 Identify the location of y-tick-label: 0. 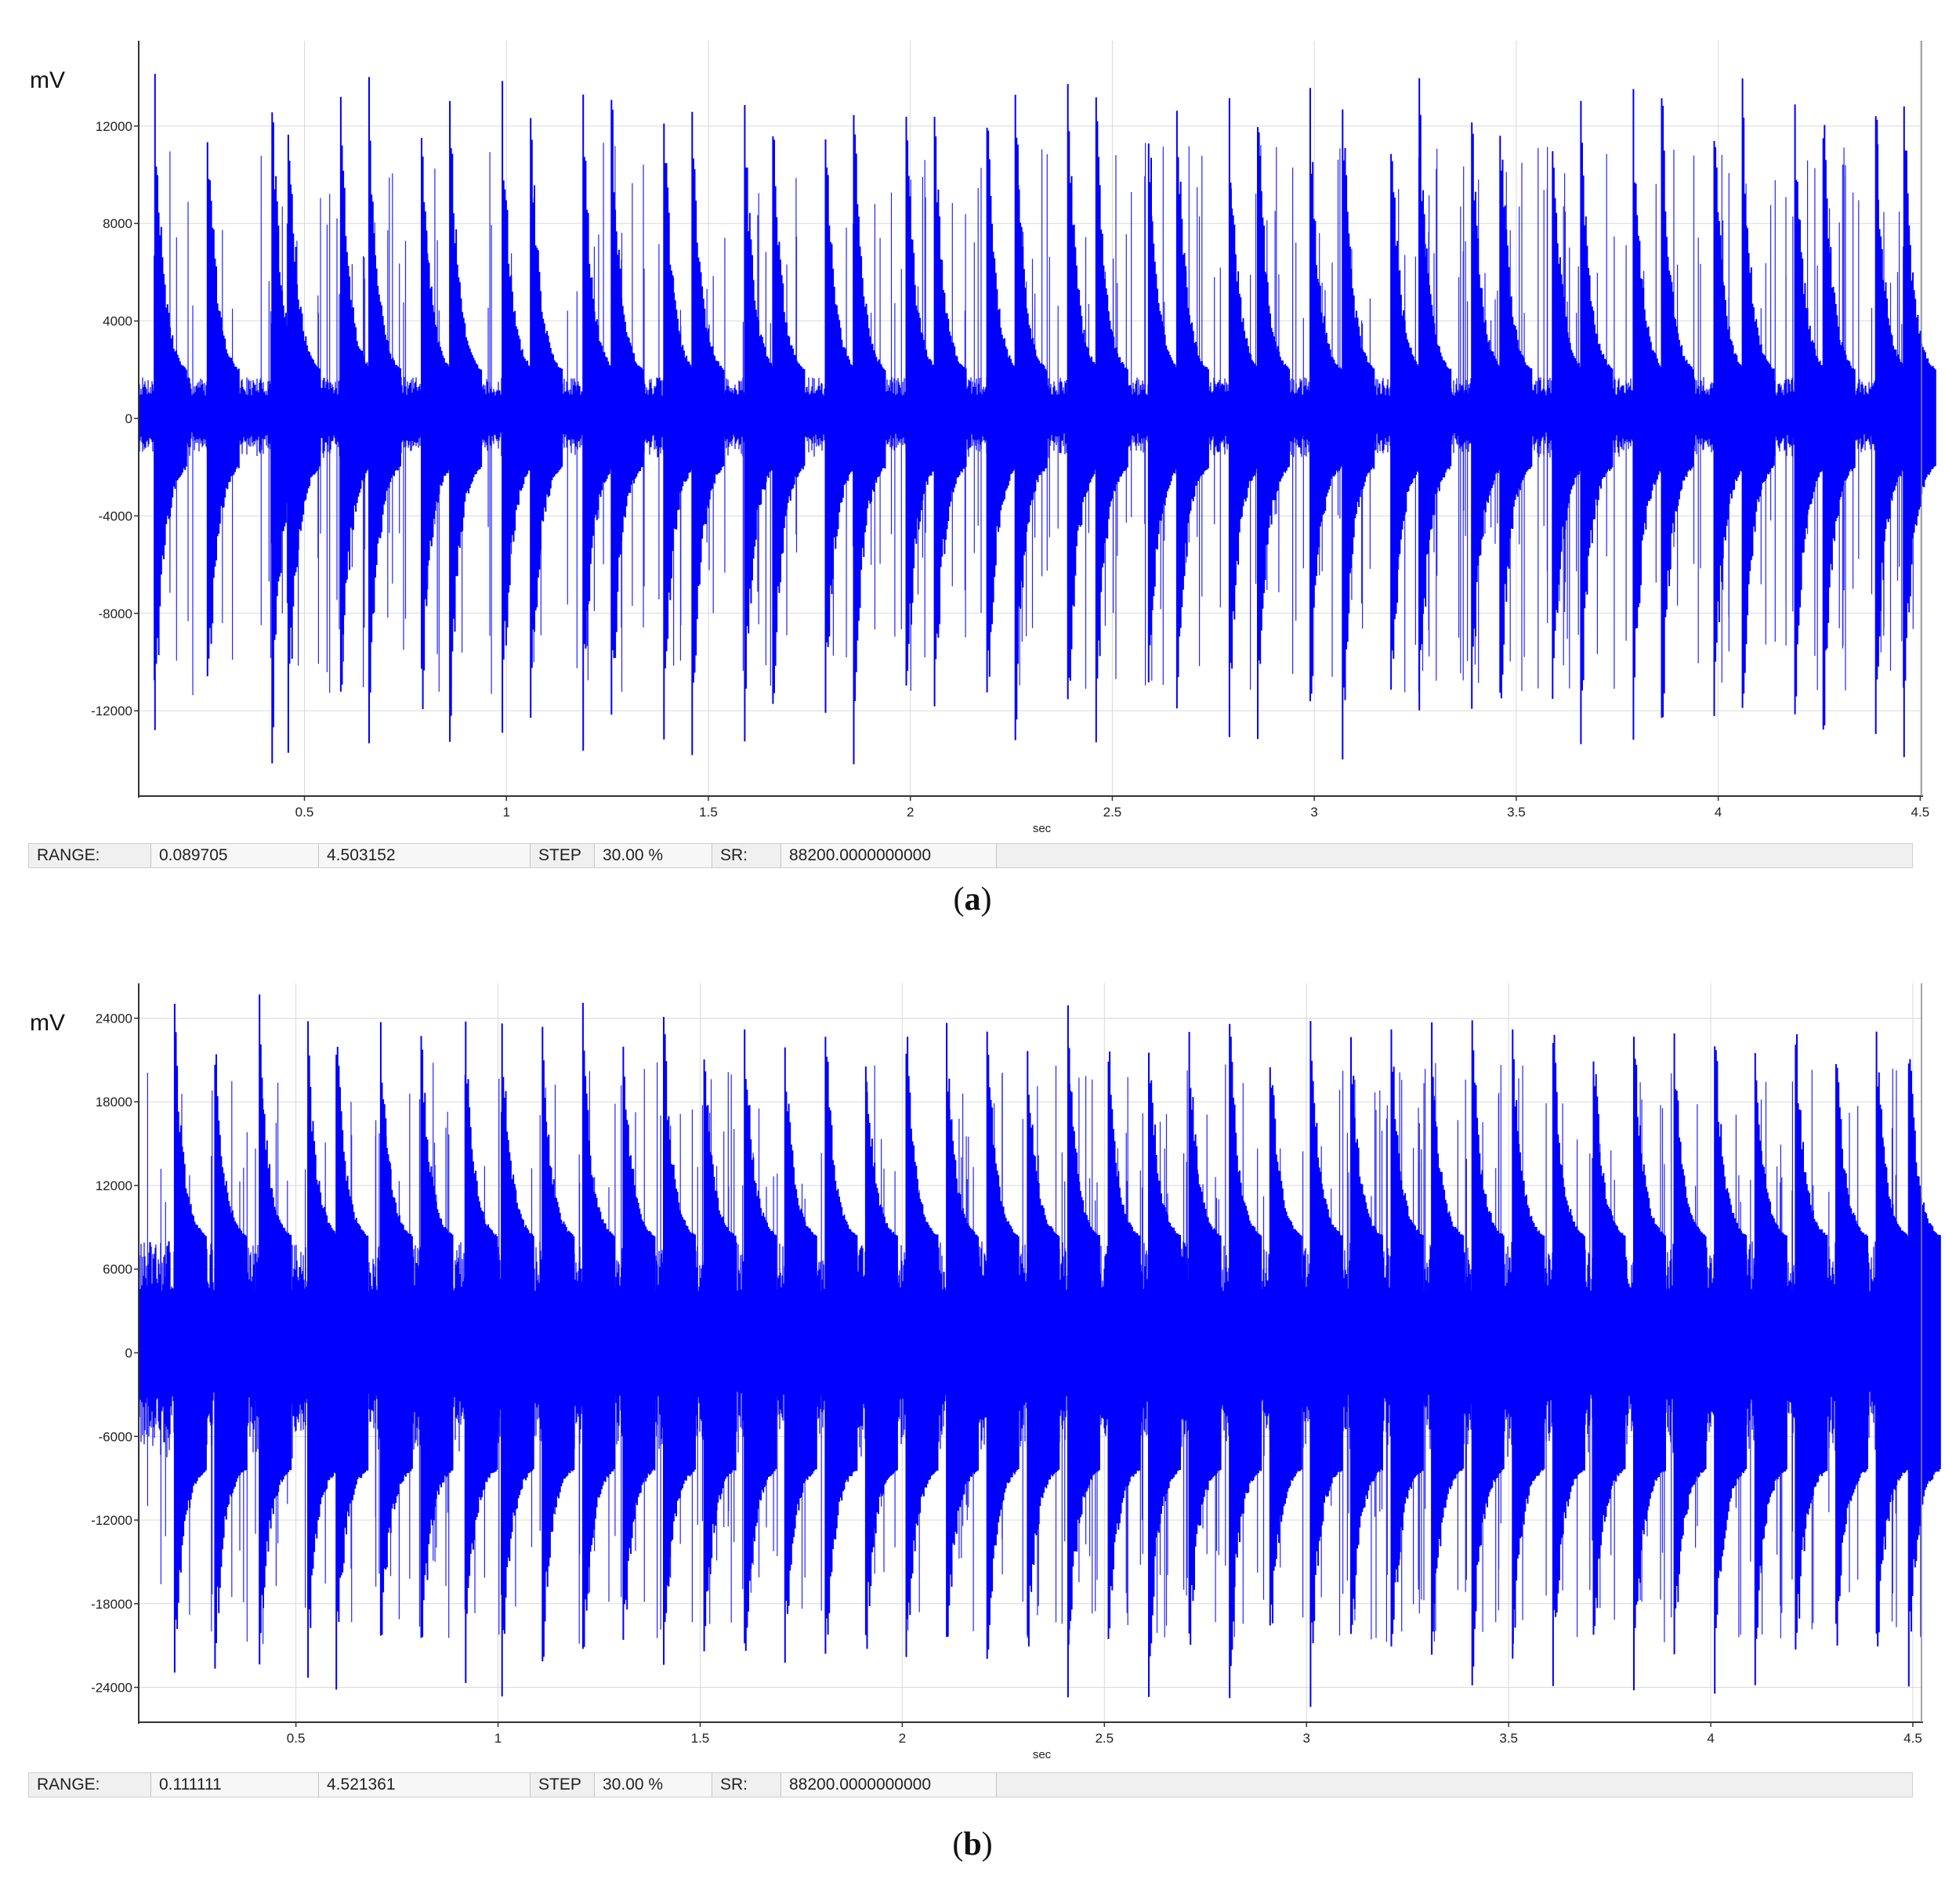
(128, 1353).